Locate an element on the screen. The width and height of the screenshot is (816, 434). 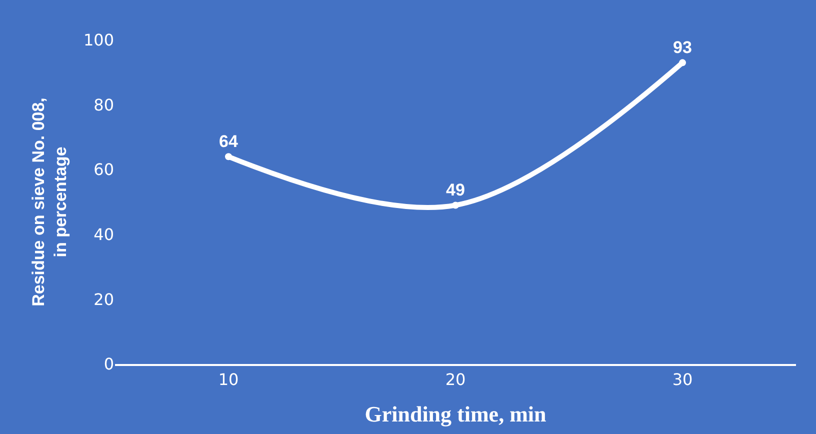
data-label: 64 is located at coordinates (228, 142).